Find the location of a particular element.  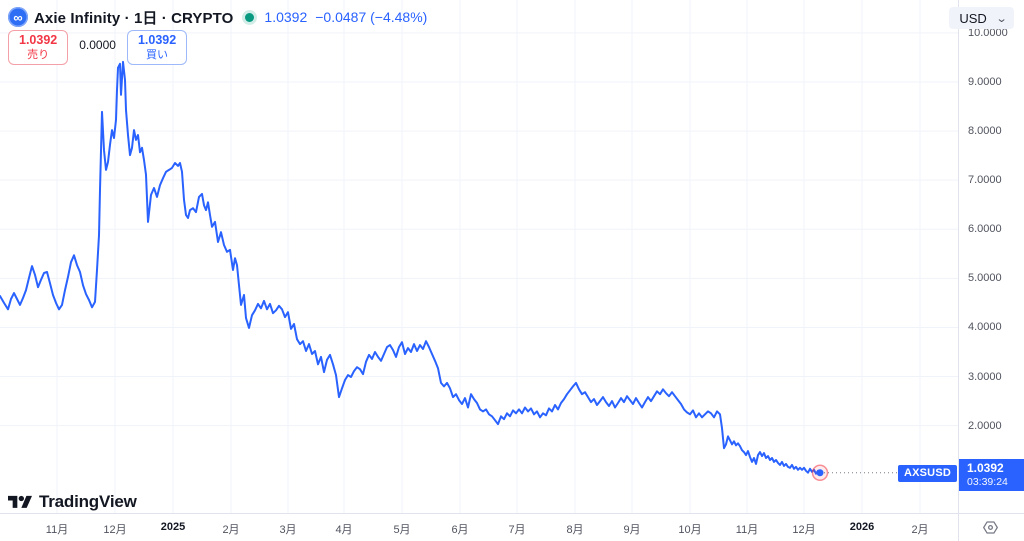

market-status-icon is located at coordinates (250, 17).